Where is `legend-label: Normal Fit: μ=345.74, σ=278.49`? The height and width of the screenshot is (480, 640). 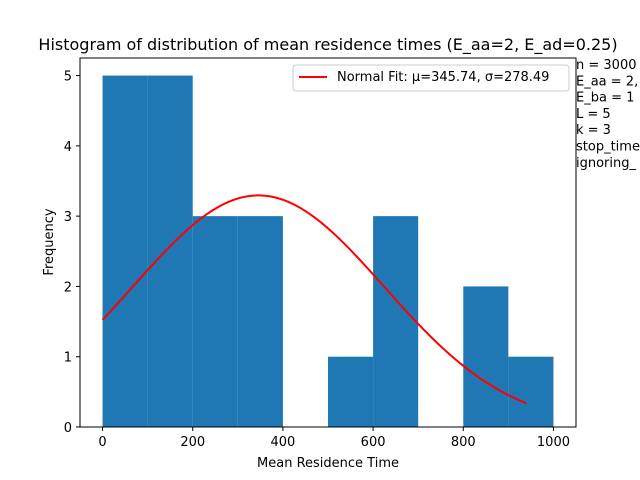 legend-label: Normal Fit: μ=345.74, σ=278.49 is located at coordinates (443, 77).